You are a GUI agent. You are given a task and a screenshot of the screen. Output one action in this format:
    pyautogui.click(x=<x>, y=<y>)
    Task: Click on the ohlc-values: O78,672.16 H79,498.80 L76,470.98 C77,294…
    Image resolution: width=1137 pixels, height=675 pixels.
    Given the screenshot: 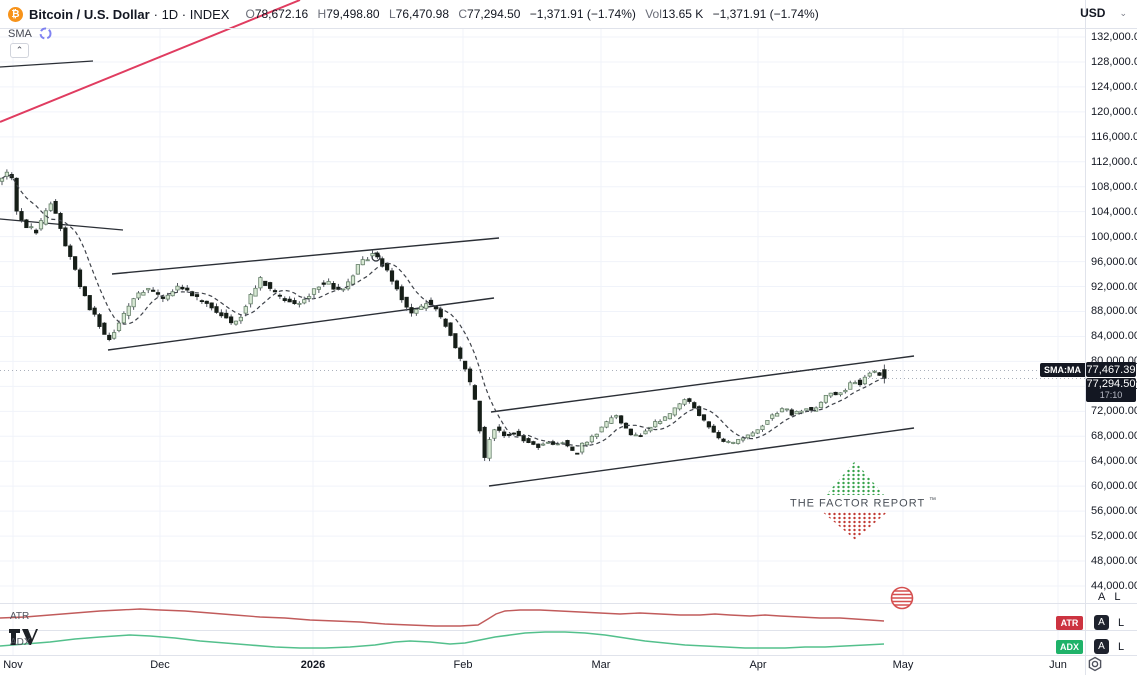 What is the action you would take?
    pyautogui.click(x=528, y=14)
    